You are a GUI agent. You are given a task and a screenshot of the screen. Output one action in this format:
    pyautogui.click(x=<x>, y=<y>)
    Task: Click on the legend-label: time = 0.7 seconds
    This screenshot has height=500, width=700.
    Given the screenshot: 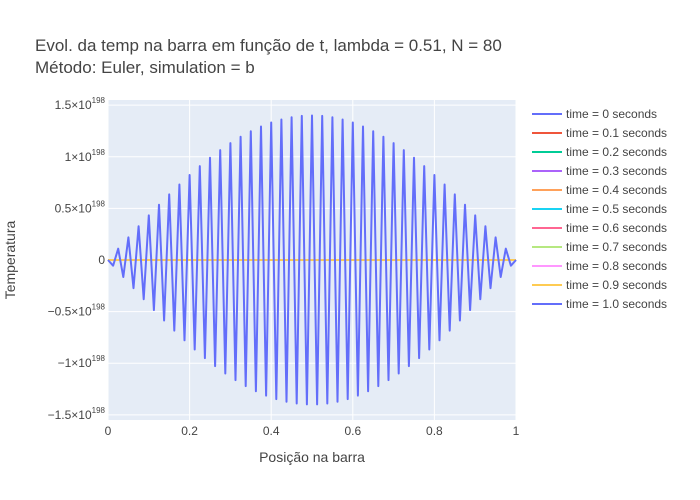 What is the action you would take?
    pyautogui.click(x=616, y=247)
    